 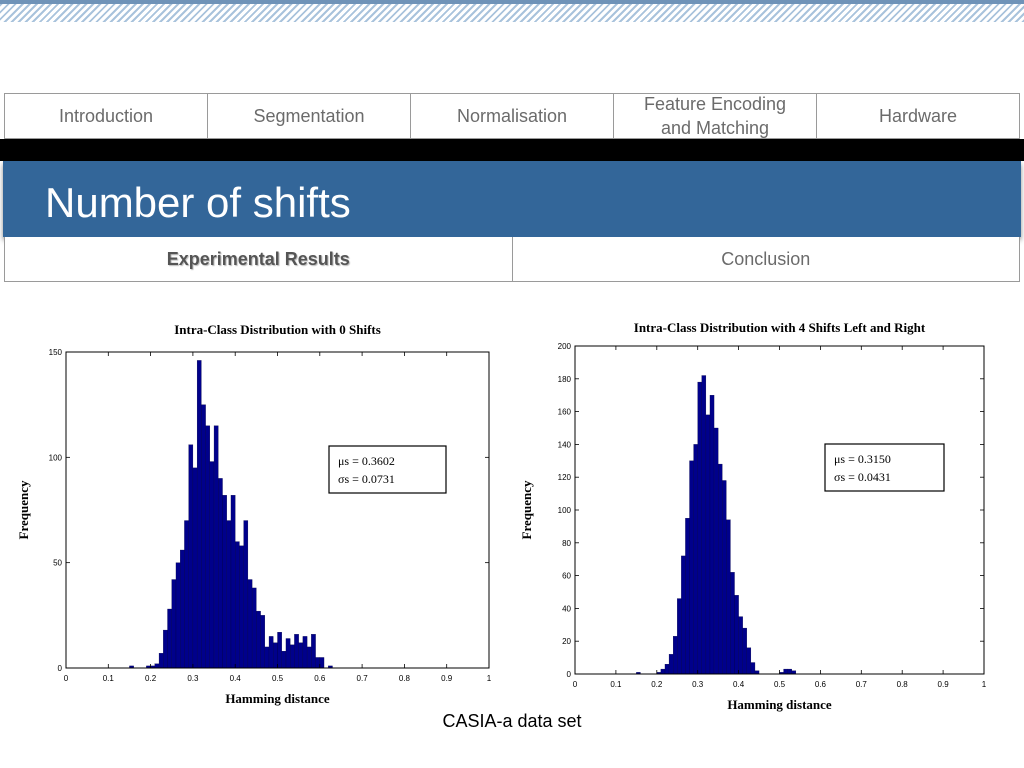 What do you see at coordinates (715, 116) in the screenshot?
I see `nav-item-feature-encoding: Feature Encoding and Matching` at bounding box center [715, 116].